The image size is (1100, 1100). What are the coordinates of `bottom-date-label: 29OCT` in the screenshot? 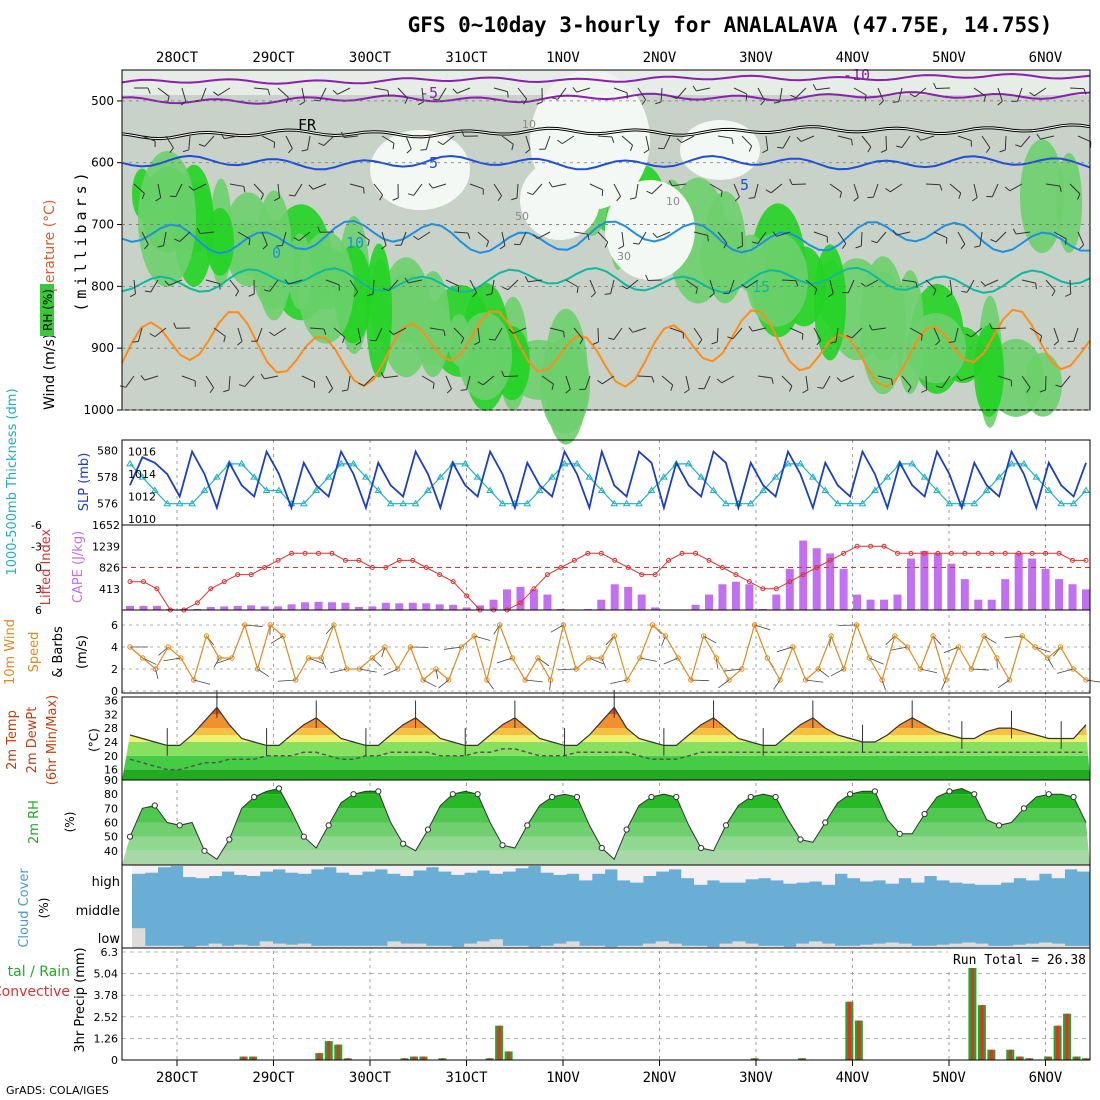 It's located at (273, 1078).